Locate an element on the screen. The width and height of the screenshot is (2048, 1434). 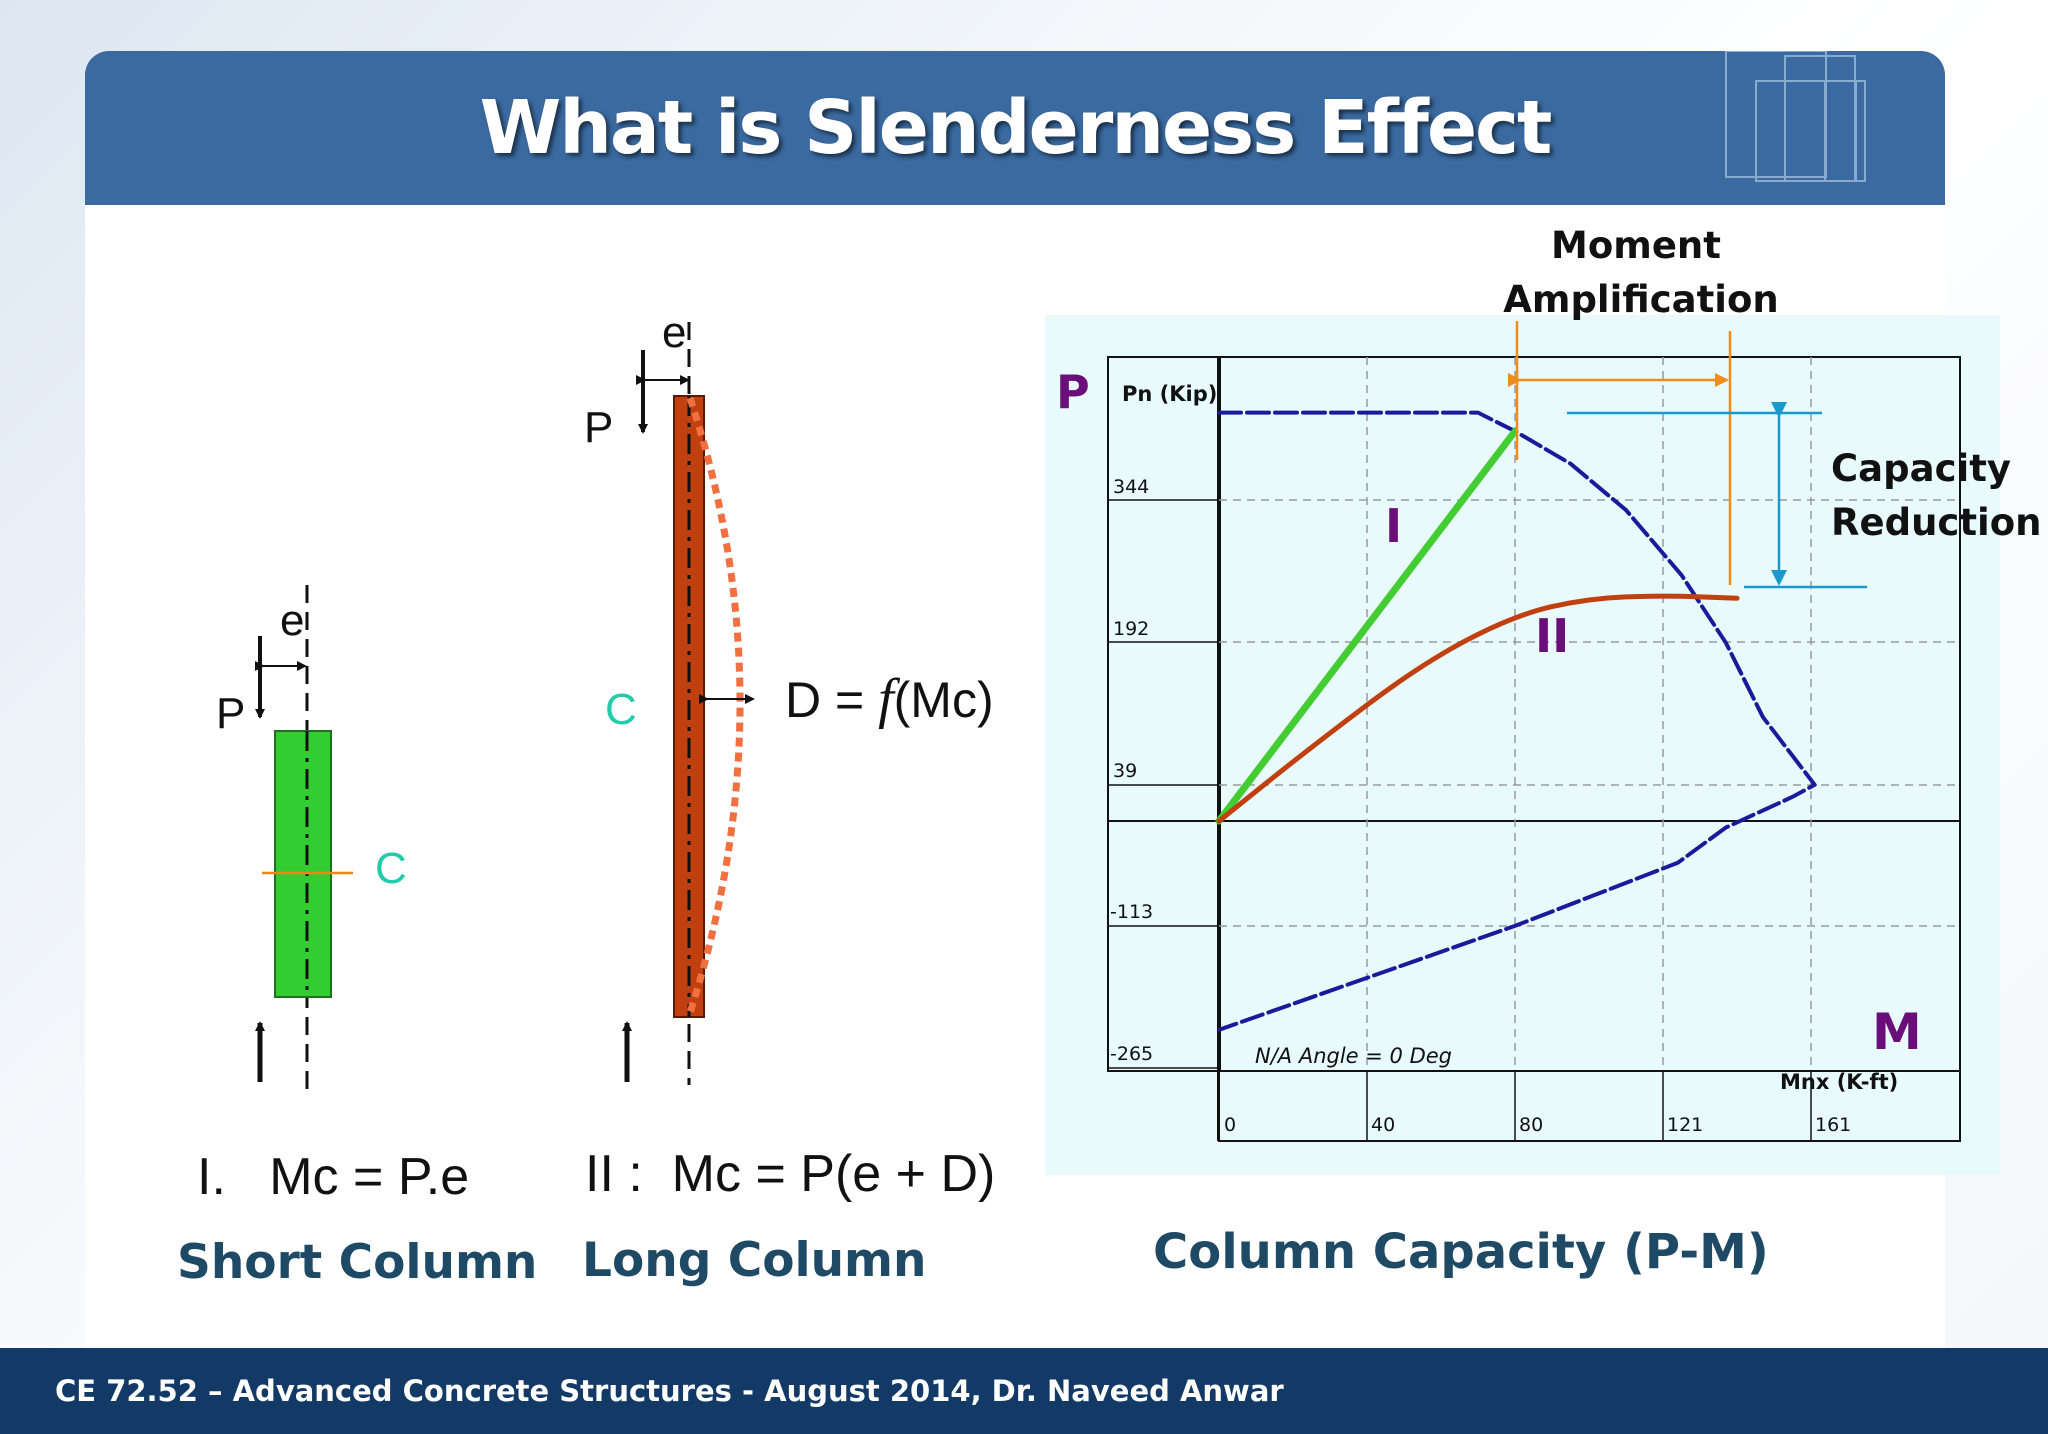
x-tick-label-0: 0 is located at coordinates (1230, 1125).